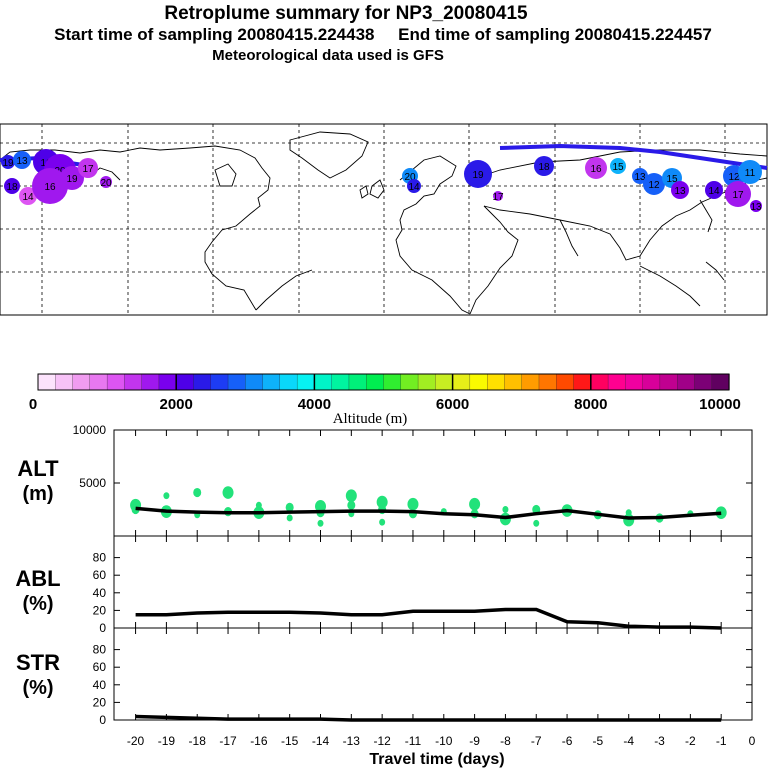  I want to click on plume-marker: 18, so click(544, 166).